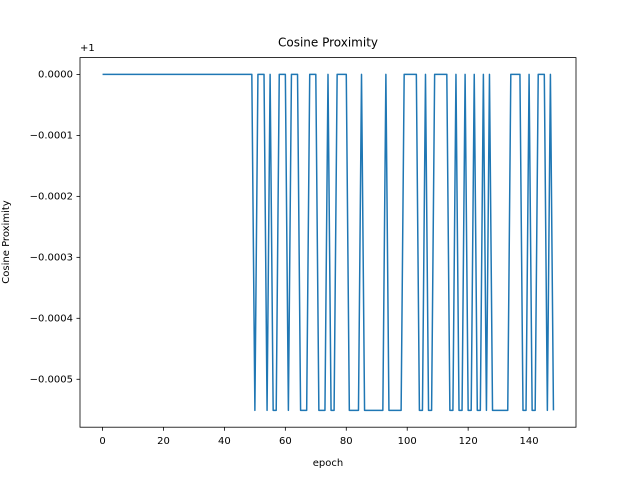 This screenshot has width=640, height=480. Describe the element at coordinates (224, 441) in the screenshot. I see `x-tick-label: 40` at that location.